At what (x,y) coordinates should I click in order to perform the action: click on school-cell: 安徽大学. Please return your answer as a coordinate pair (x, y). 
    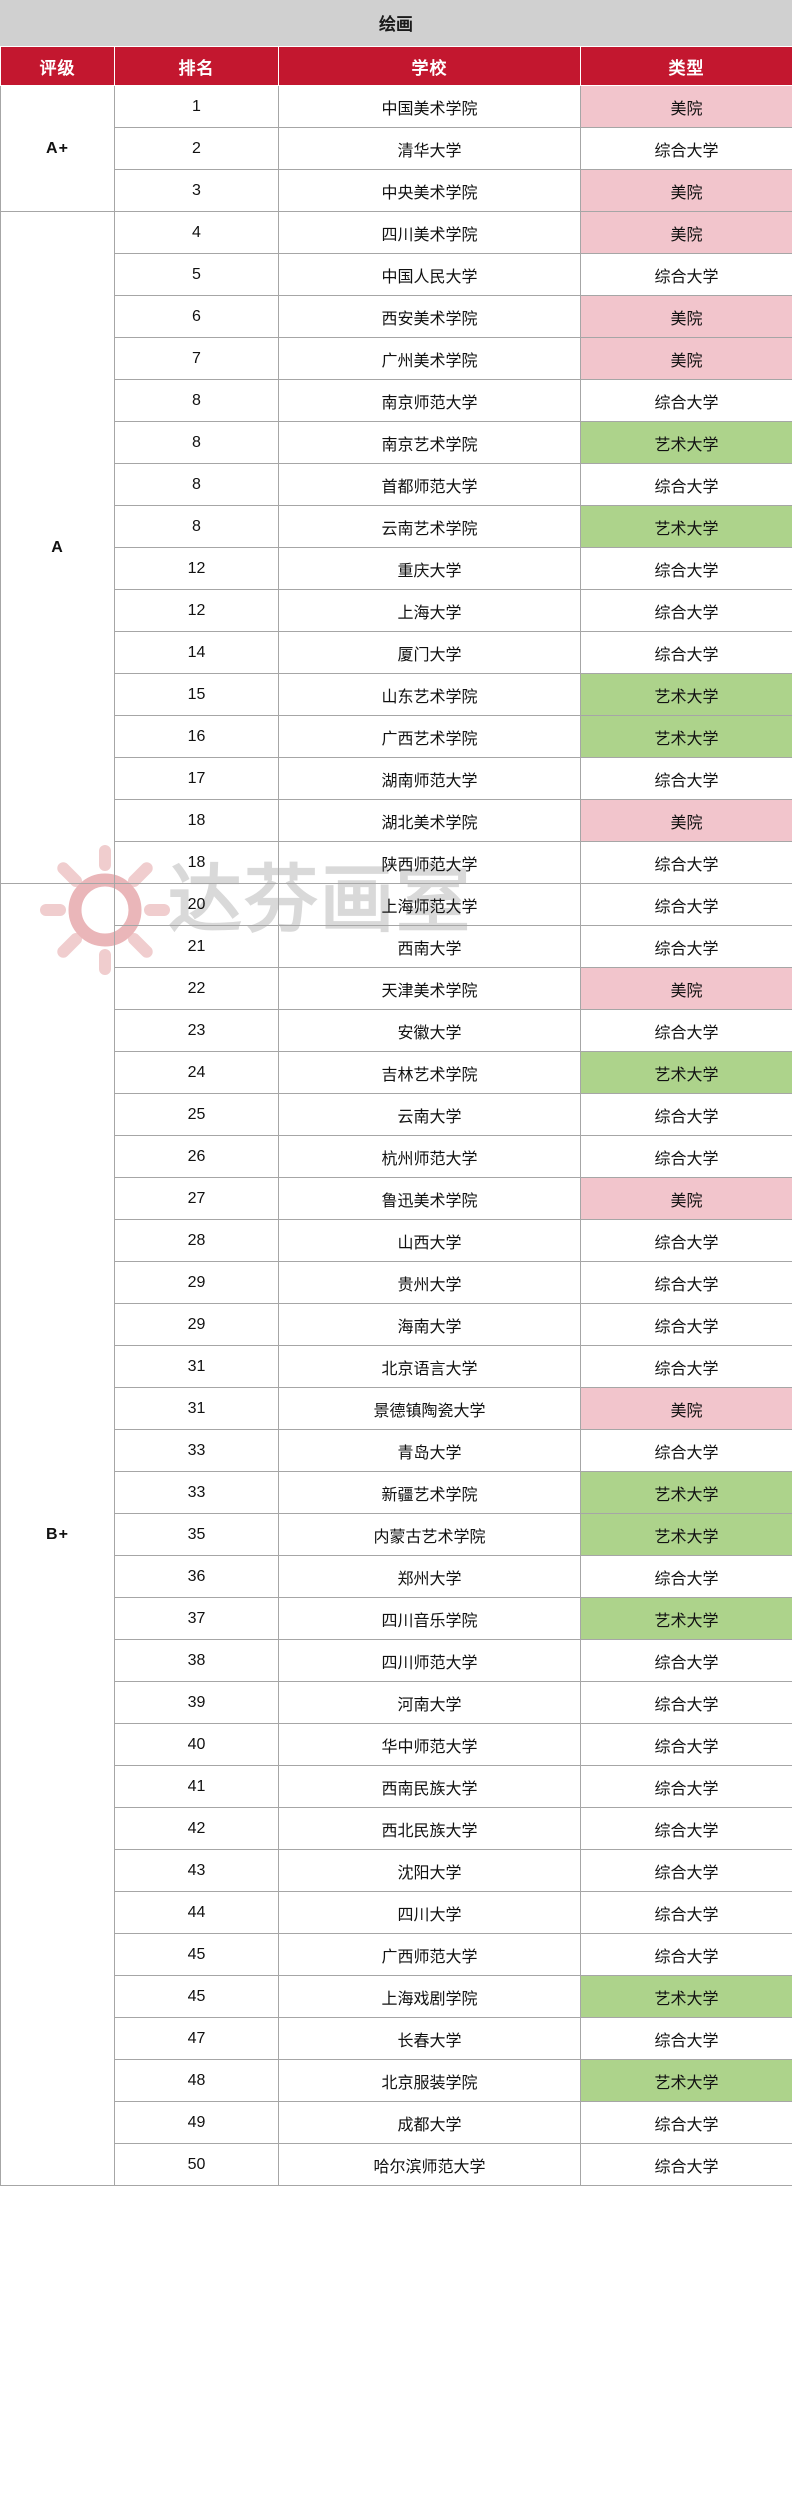
    Looking at the image, I should click on (429, 1030).